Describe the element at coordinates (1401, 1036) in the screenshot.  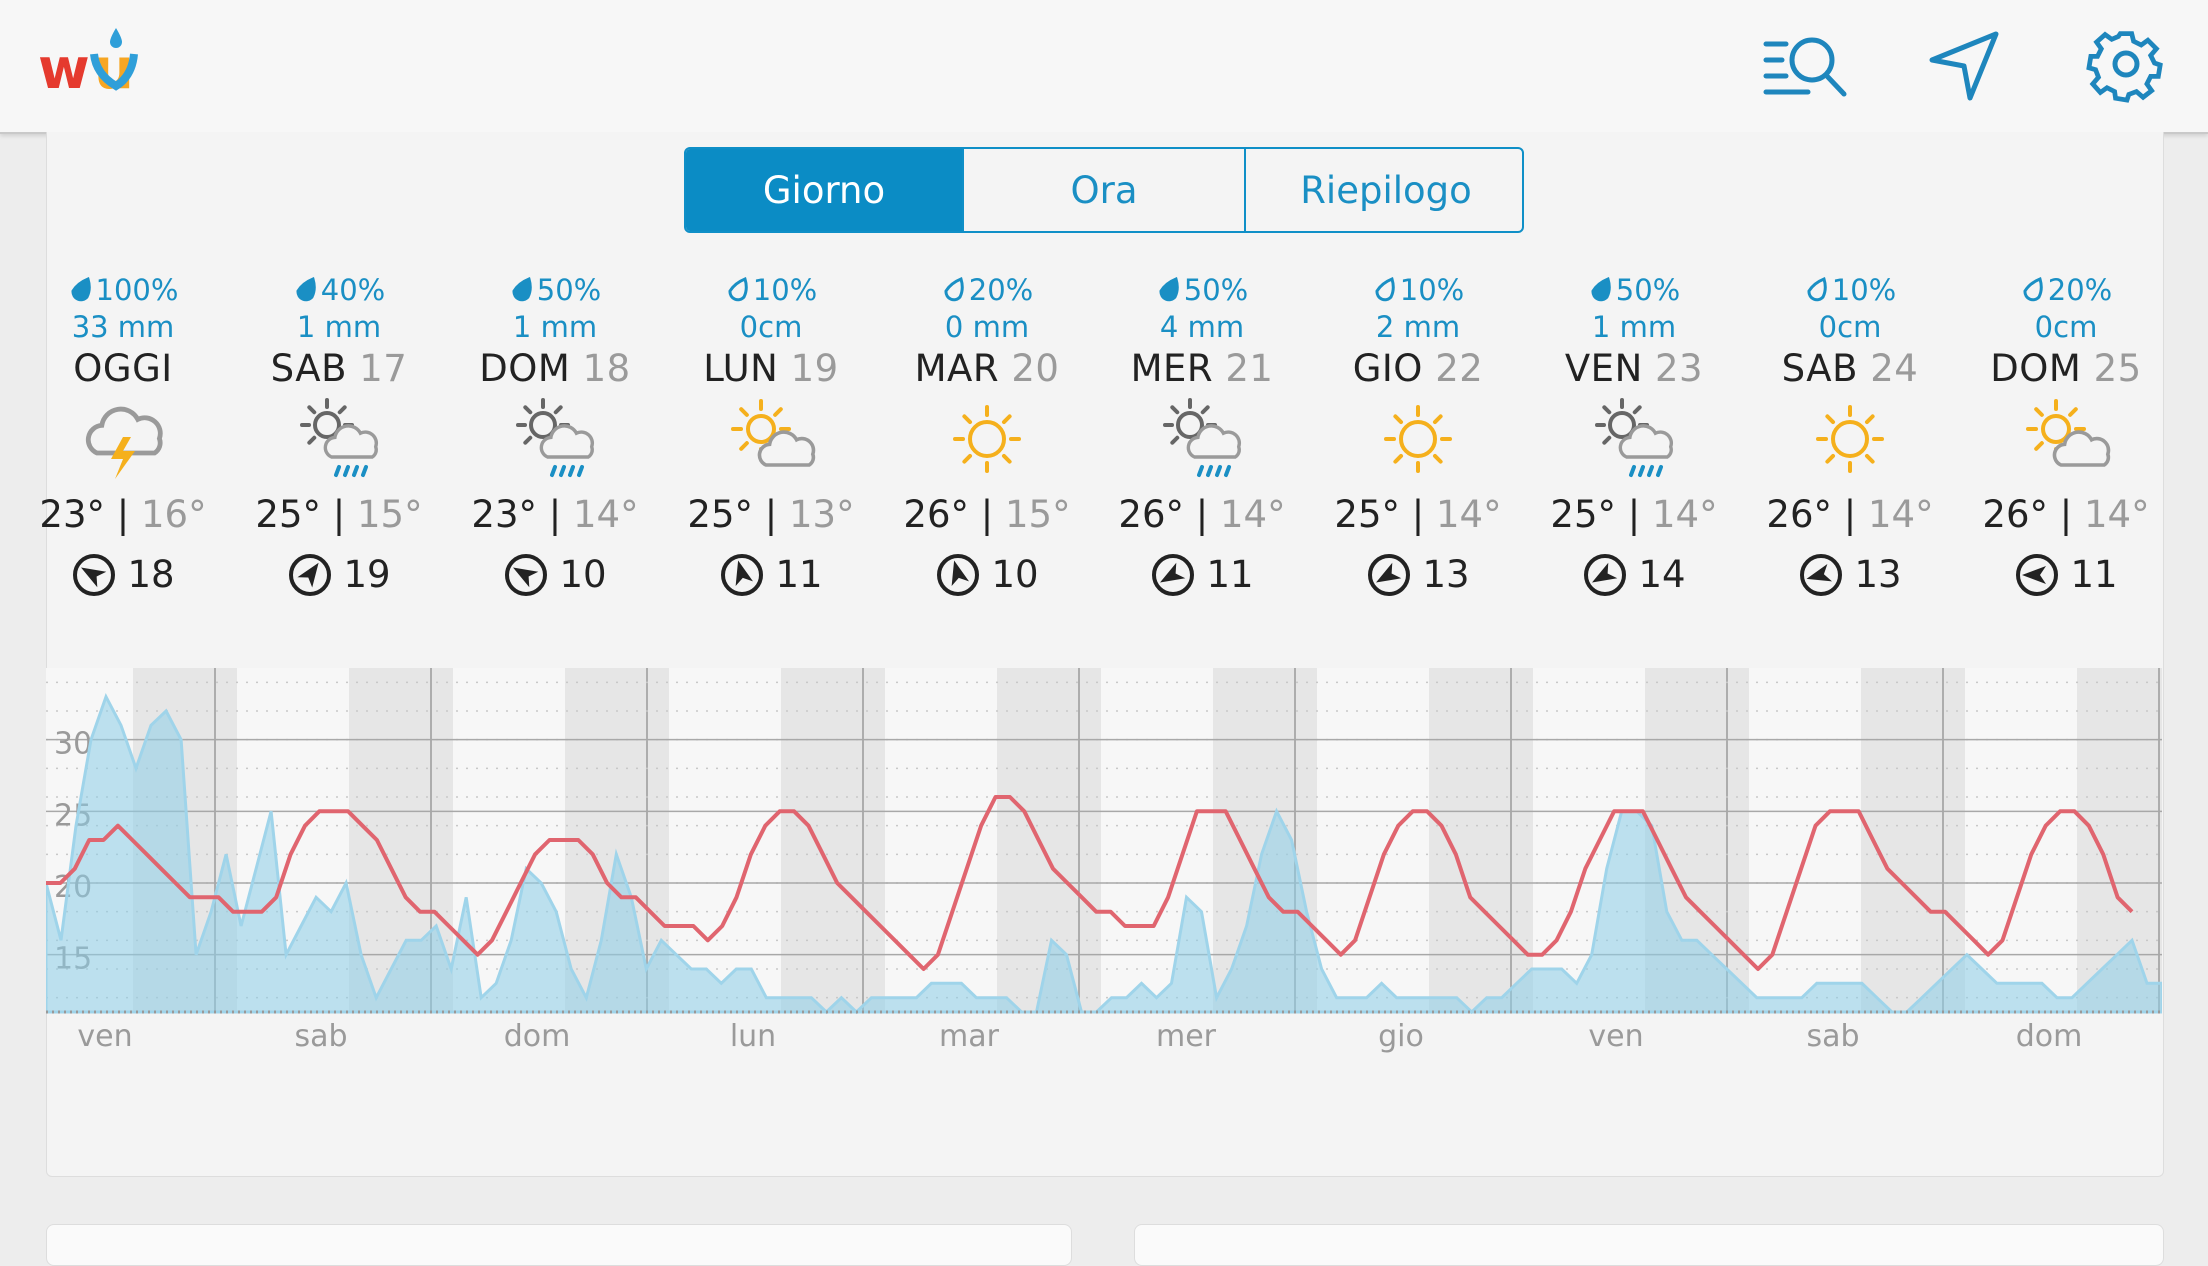
I see `x-tick-label: gio` at that location.